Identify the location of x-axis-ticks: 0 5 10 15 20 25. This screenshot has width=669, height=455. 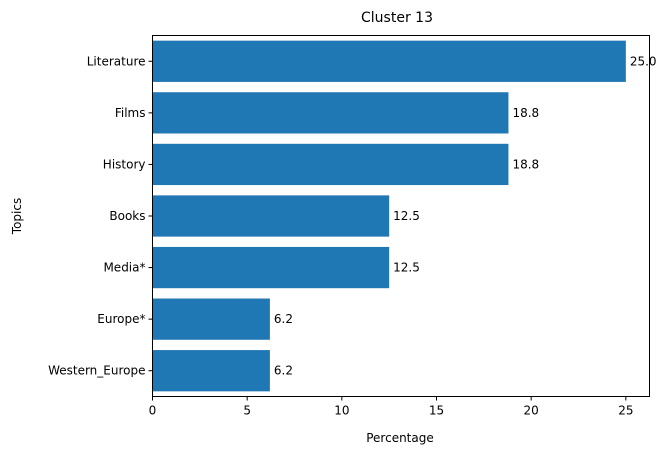
(391, 407).